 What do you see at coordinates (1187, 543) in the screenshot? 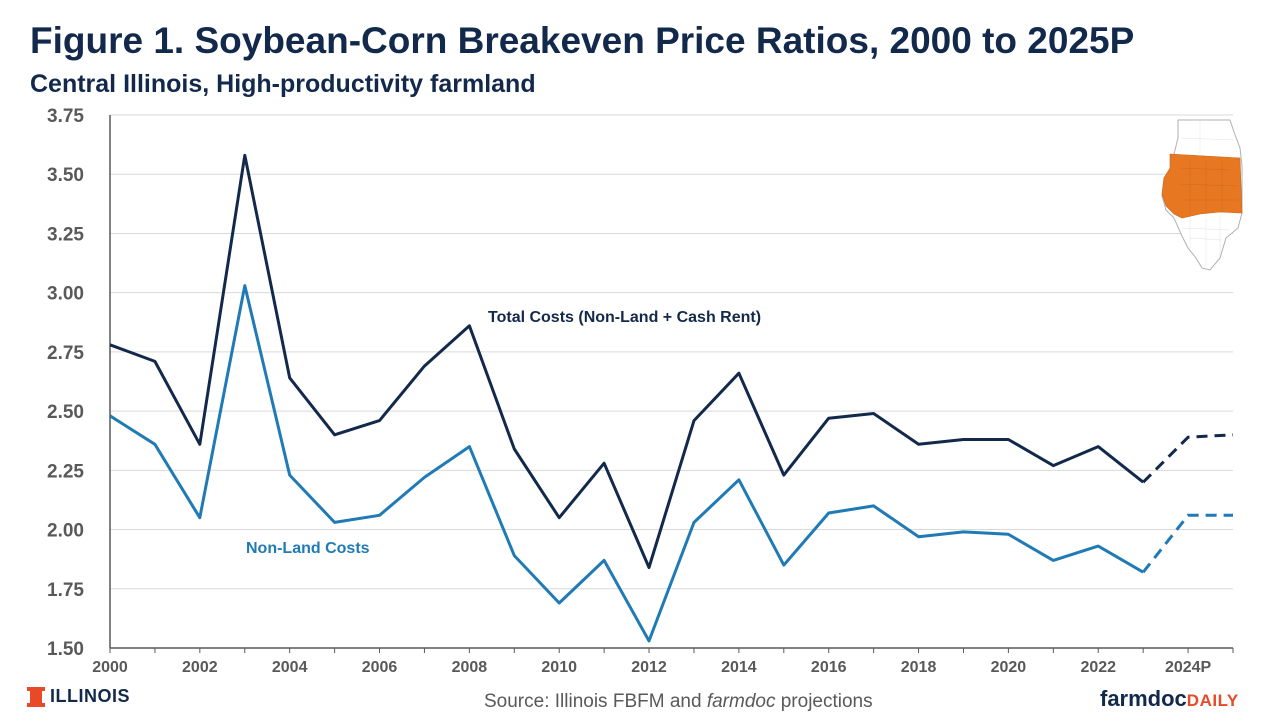
I see `series-projection-non-land-costs` at bounding box center [1187, 543].